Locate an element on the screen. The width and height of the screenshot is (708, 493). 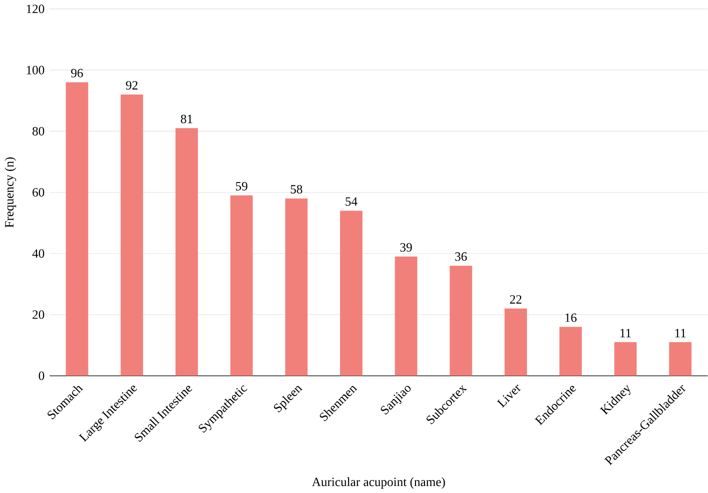
data-label: 36 is located at coordinates (461, 256).